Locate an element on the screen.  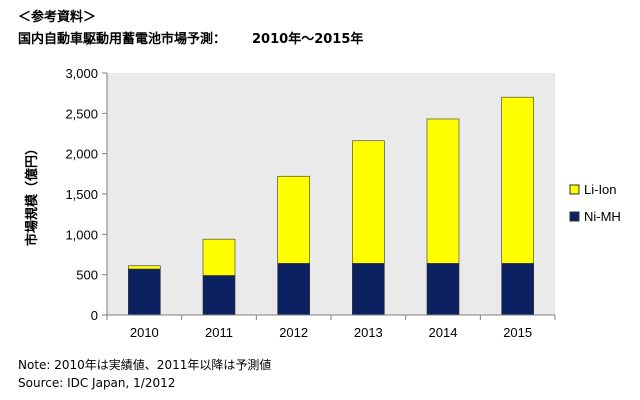
header-label: ＜参考資料＞ is located at coordinates (57, 17).